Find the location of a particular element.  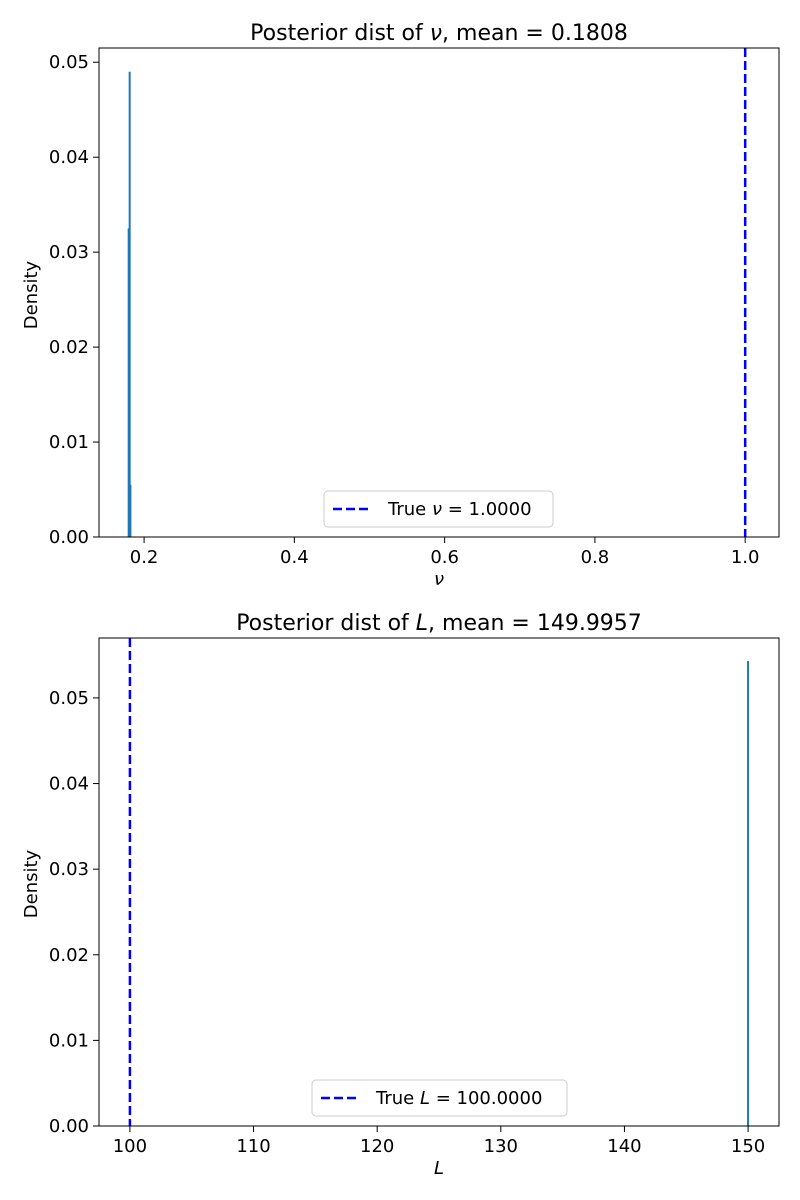

L-title-prefix: Posterior dist of is located at coordinates (326, 623).